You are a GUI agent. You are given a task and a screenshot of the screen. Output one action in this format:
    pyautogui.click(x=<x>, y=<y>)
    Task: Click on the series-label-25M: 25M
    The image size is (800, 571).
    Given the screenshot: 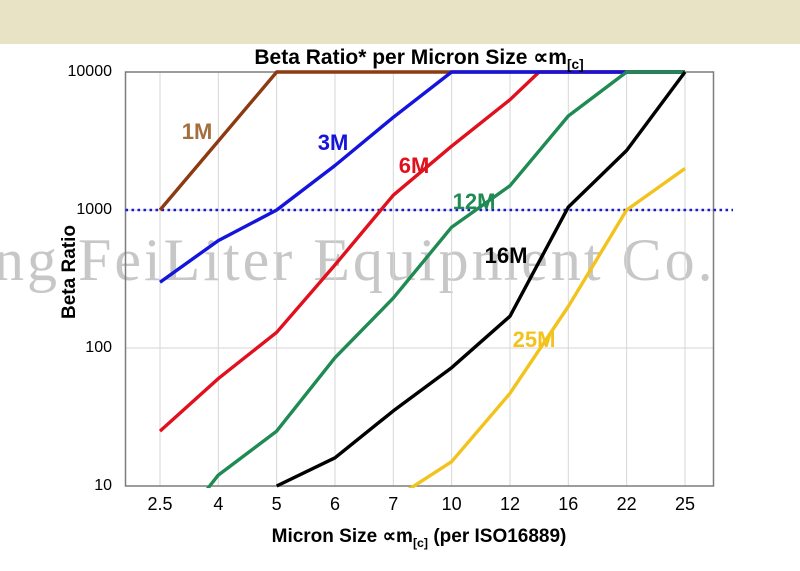 What is the action you would take?
    pyautogui.click(x=534, y=339)
    